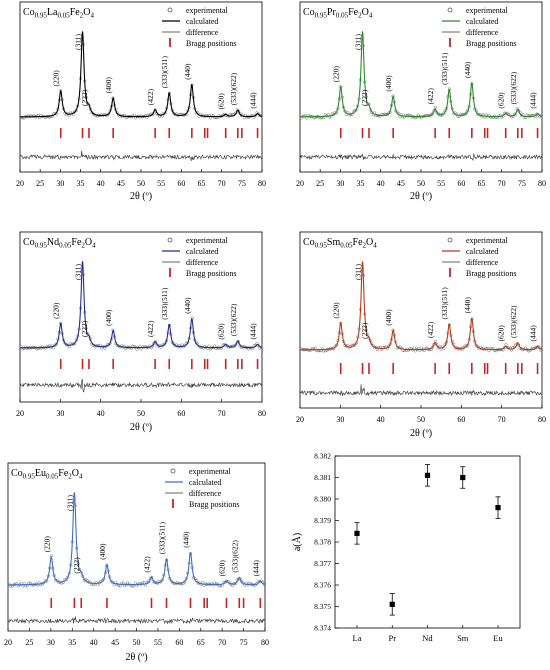 This screenshot has width=550, height=670. What do you see at coordinates (40, 473) in the screenshot?
I see `title-part: Eu` at bounding box center [40, 473].